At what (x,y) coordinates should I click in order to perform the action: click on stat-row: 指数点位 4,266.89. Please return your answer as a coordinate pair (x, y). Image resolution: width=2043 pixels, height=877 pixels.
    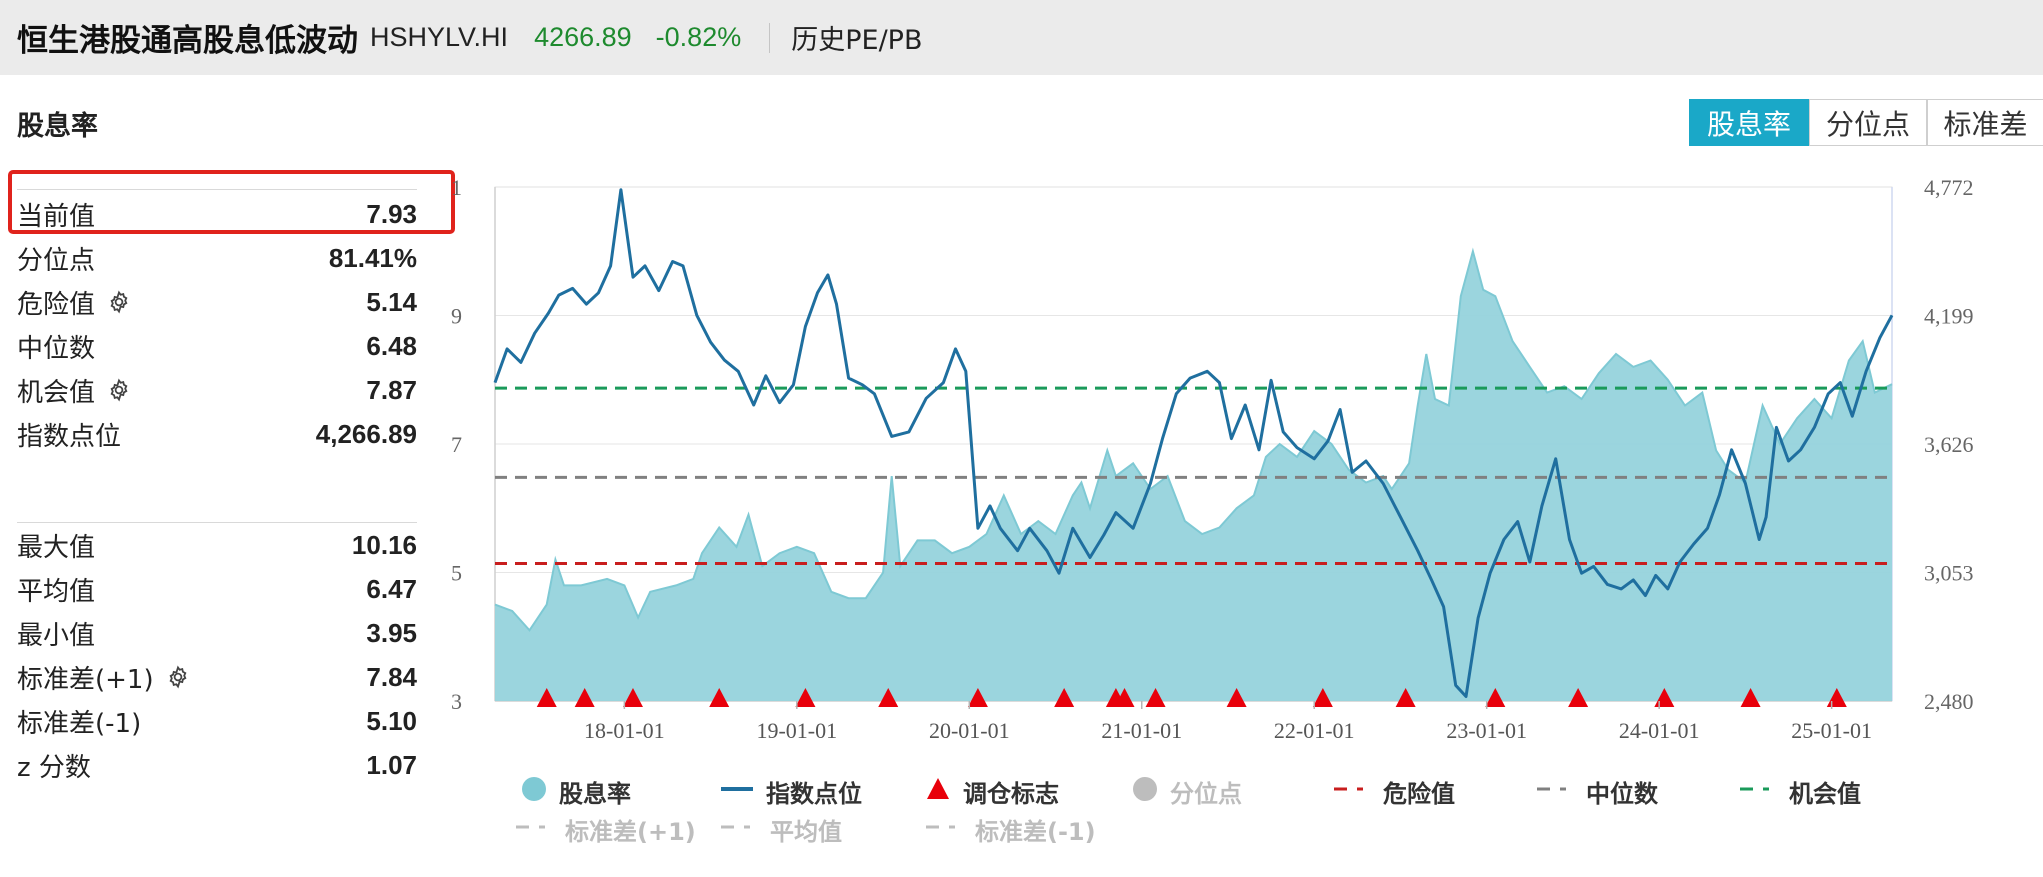
    Looking at the image, I should click on (217, 434).